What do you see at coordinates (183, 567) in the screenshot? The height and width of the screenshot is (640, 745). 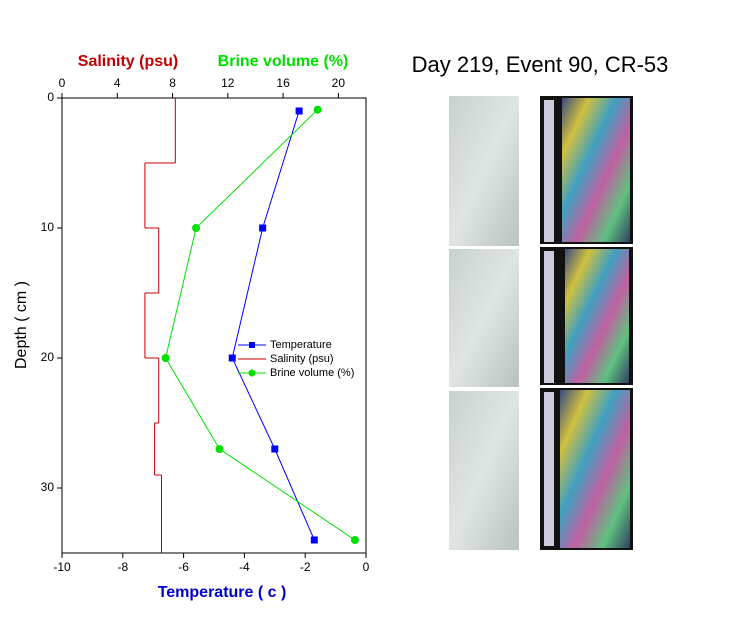 I see `x-tick-label: -6` at bounding box center [183, 567].